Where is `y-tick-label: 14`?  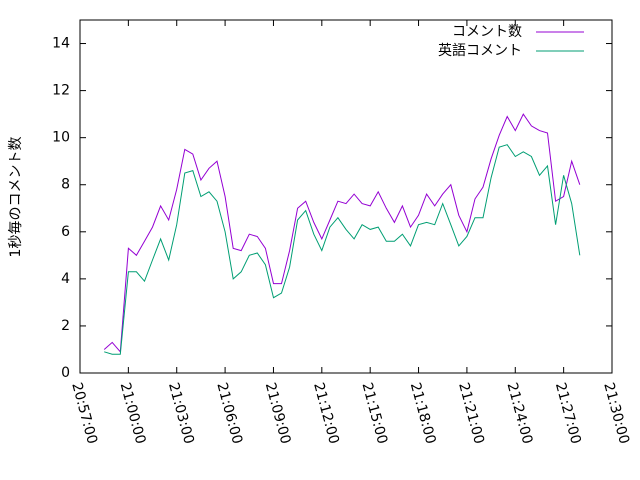 y-tick-label: 14 is located at coordinates (61, 44).